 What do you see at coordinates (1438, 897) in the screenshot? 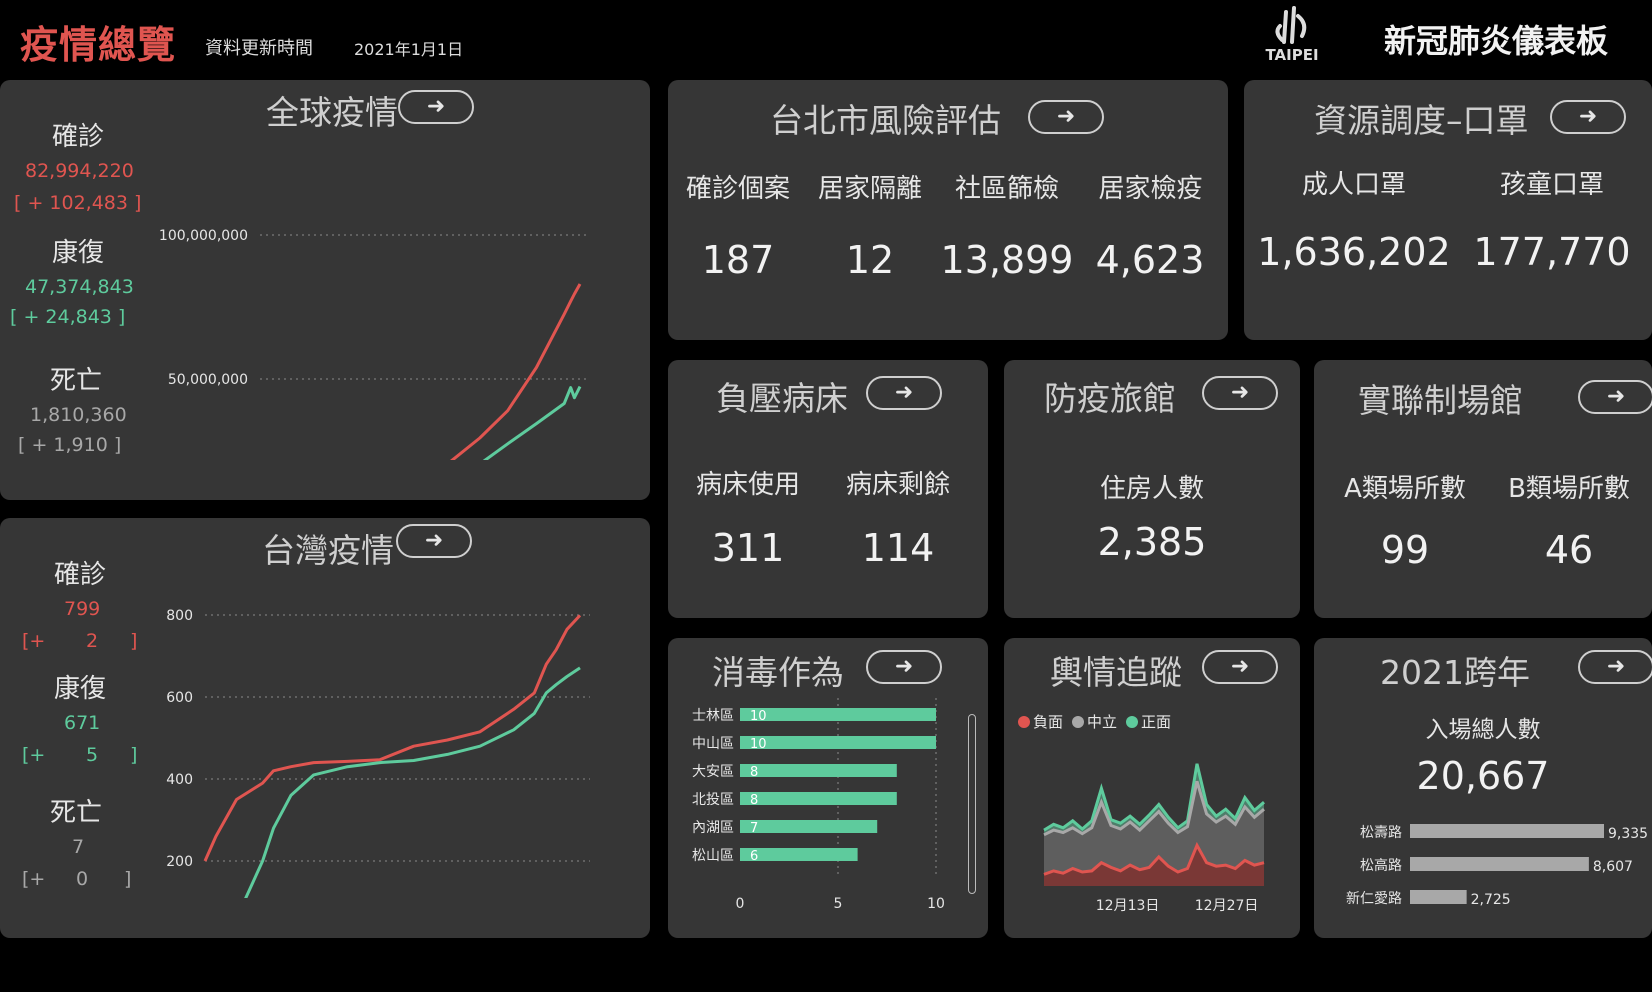
I see `newyear-bar` at bounding box center [1438, 897].